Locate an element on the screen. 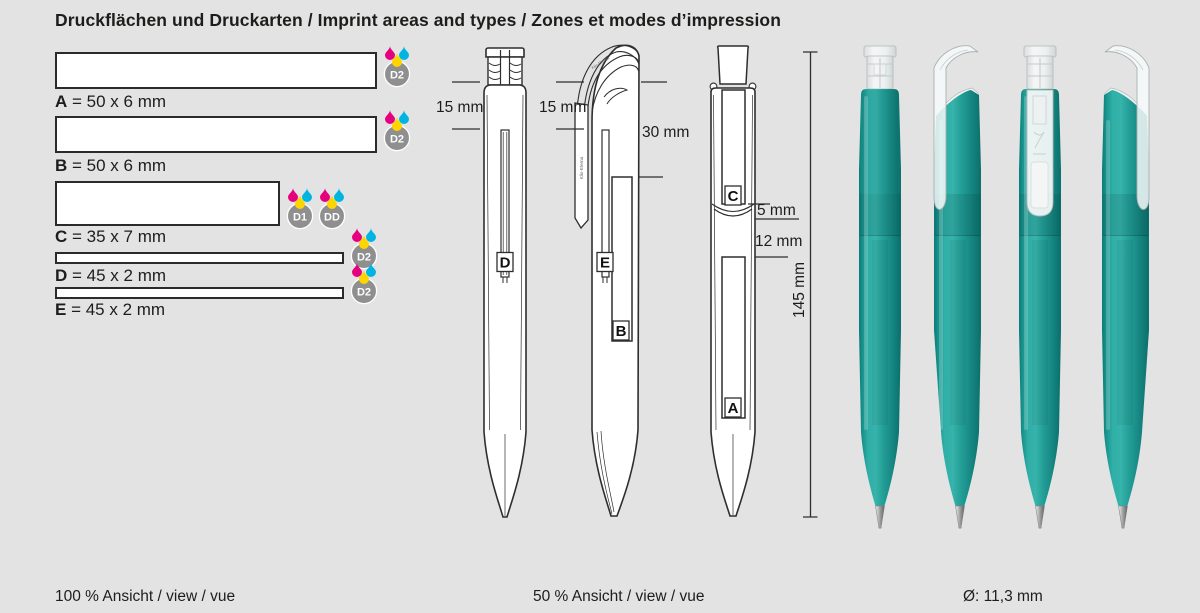  svg-text: B is located at coordinates (621, 331).